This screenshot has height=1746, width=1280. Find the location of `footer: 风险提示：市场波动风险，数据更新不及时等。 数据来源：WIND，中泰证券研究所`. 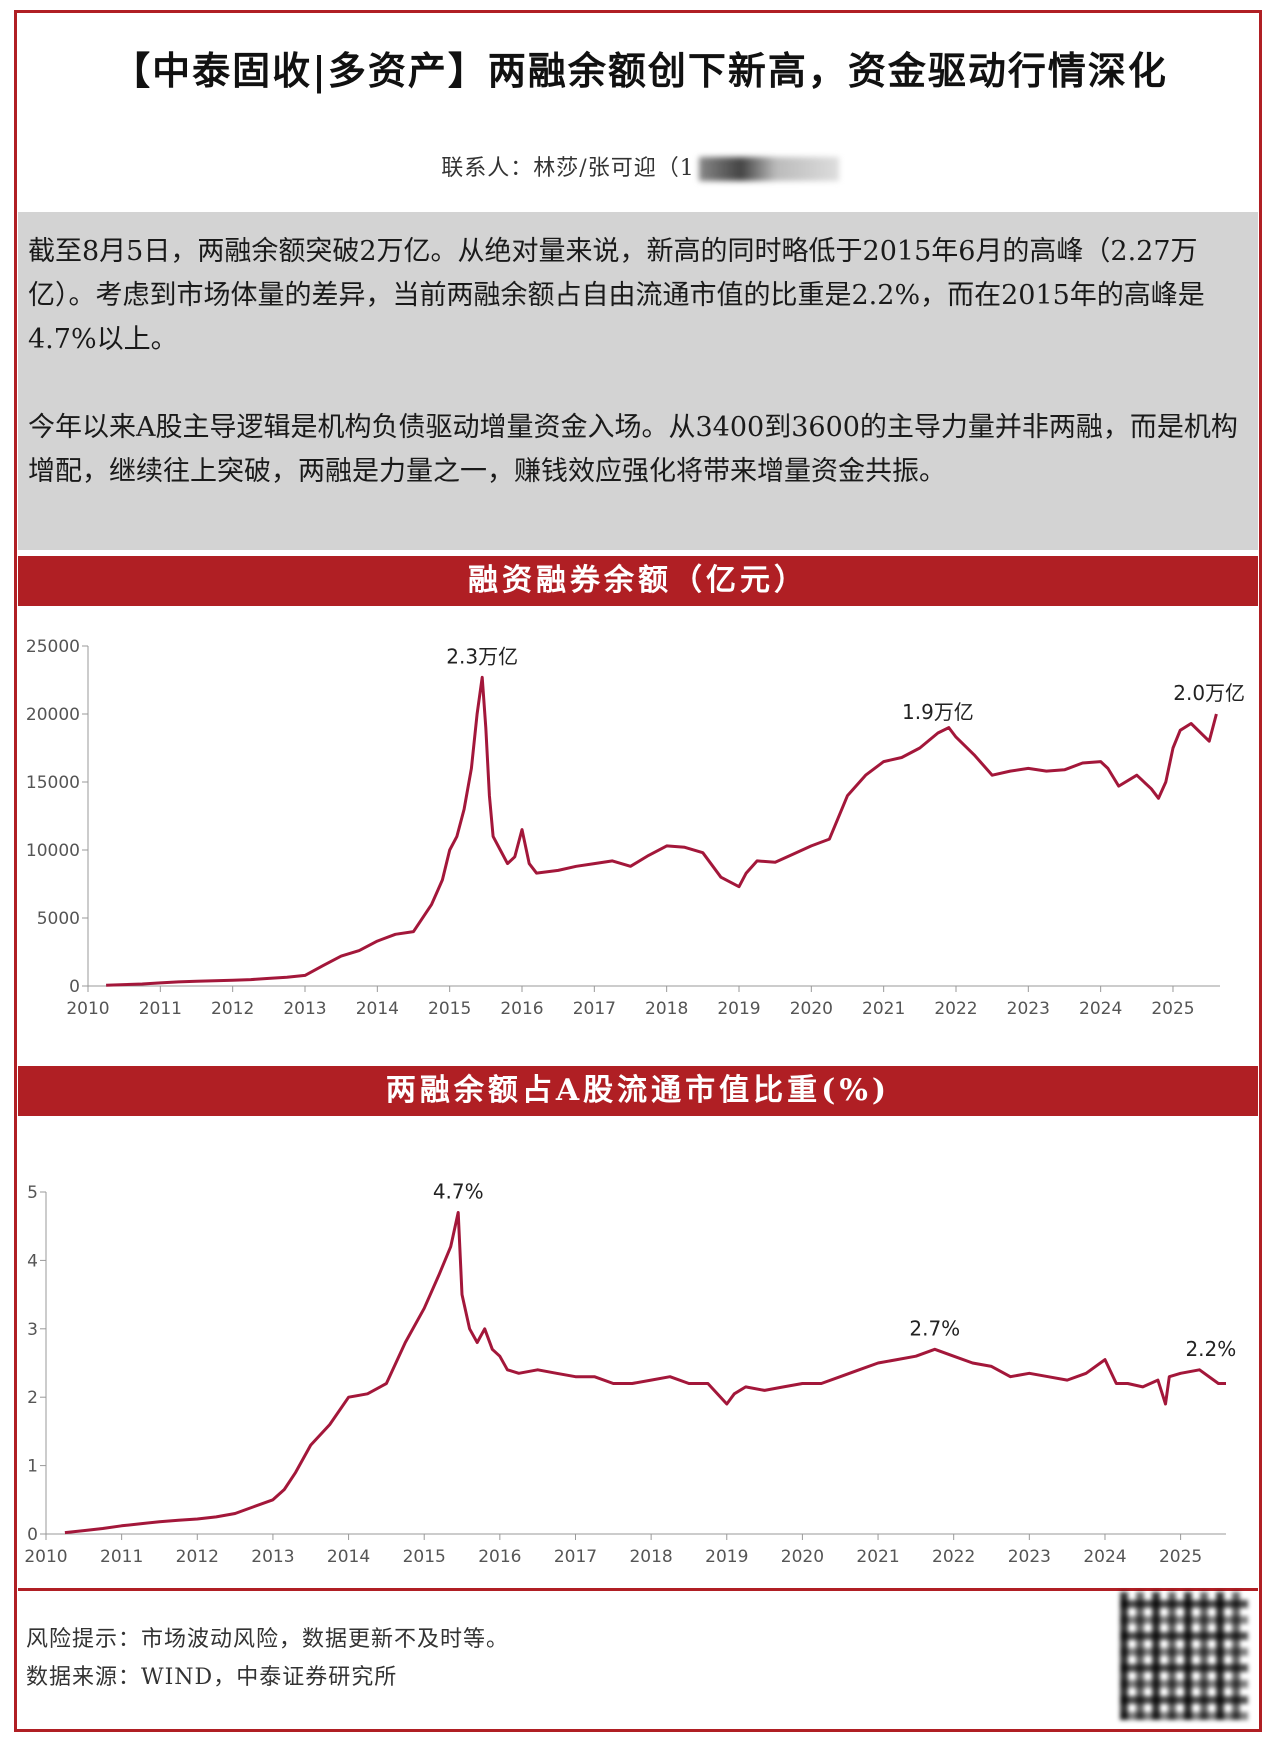

footer: 风险提示：市场波动风险，数据更新不及时等。 数据来源：WIND，中泰证券研究所 is located at coordinates (638, 1658).